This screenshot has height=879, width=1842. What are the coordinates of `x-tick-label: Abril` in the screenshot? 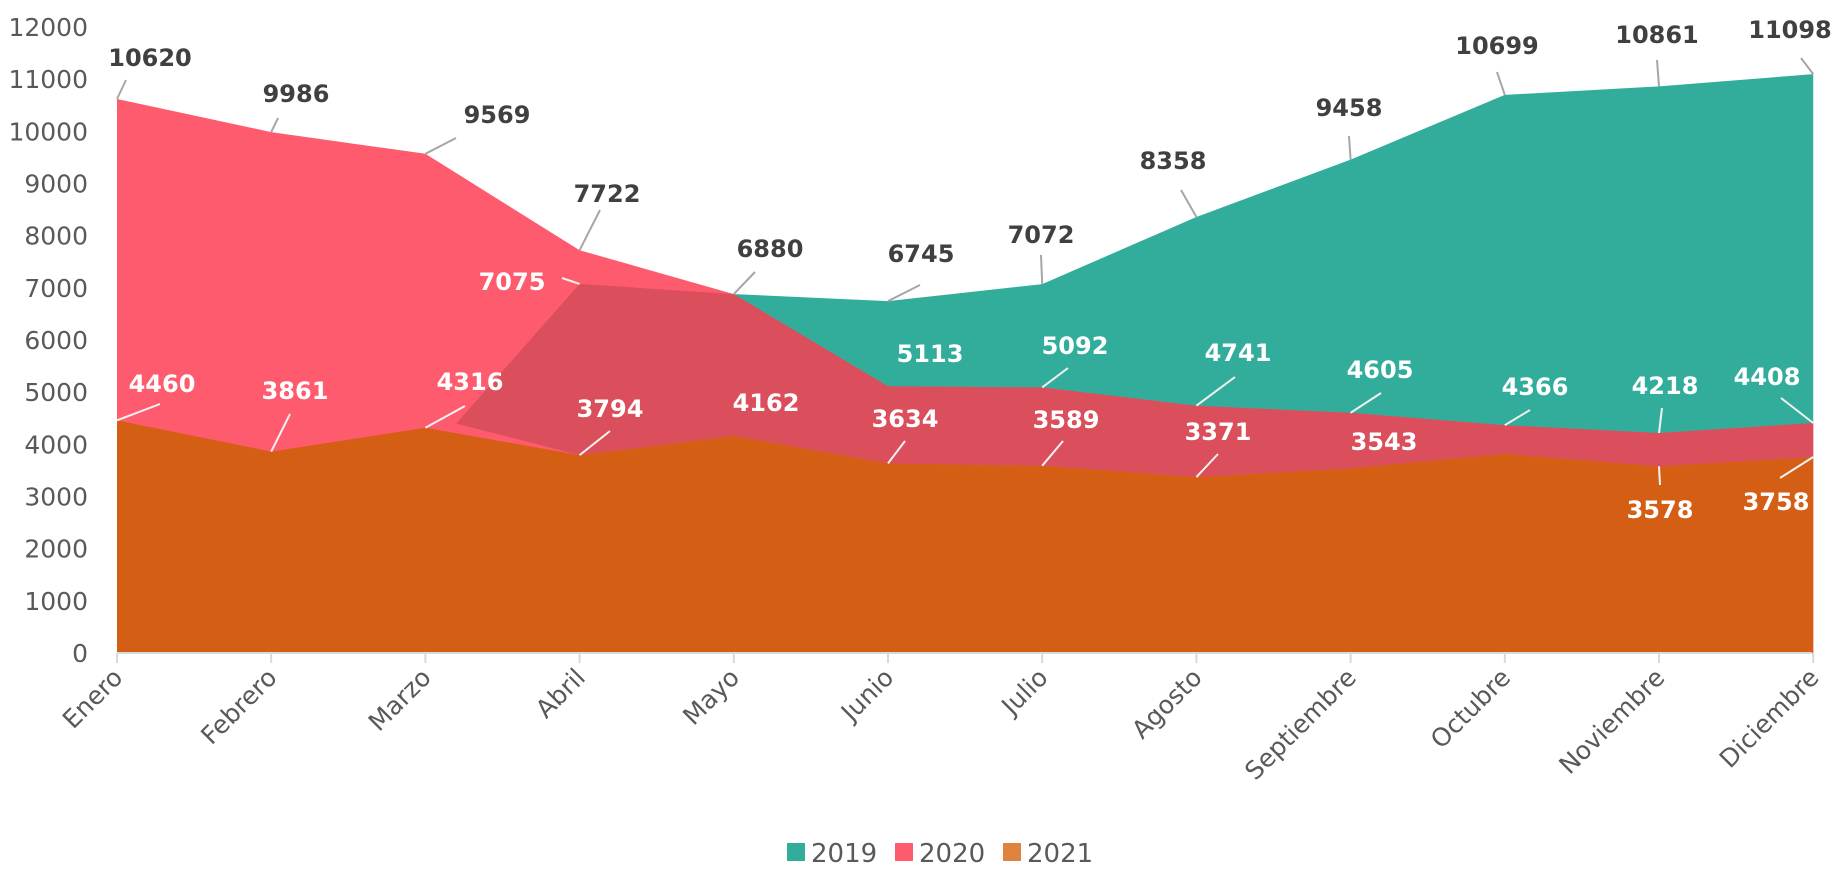 It's located at (560, 693).